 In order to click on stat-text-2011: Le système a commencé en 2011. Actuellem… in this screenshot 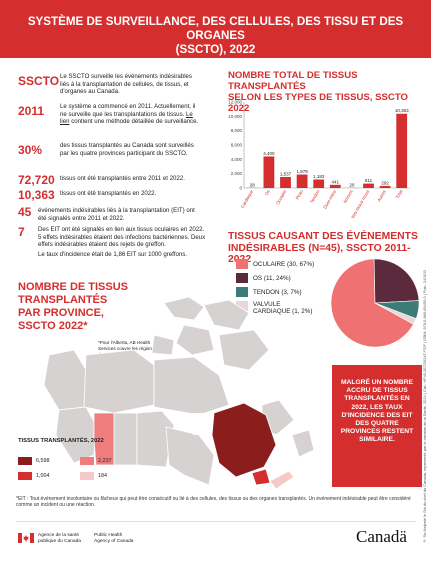, I will do `click(129, 114)`.